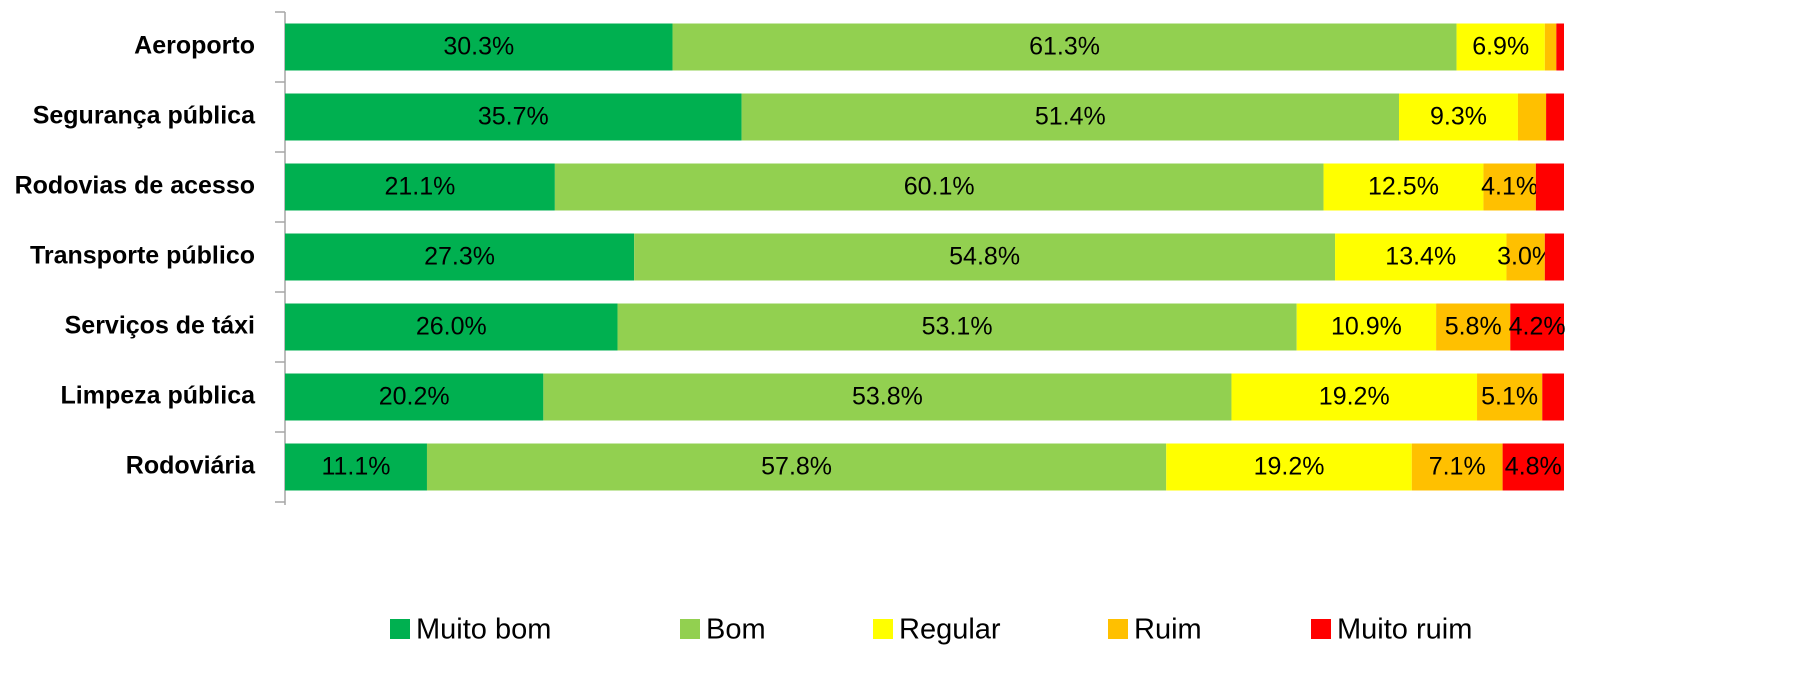  Describe the element at coordinates (159, 396) in the screenshot. I see `category-label: Limpeza pública` at that location.